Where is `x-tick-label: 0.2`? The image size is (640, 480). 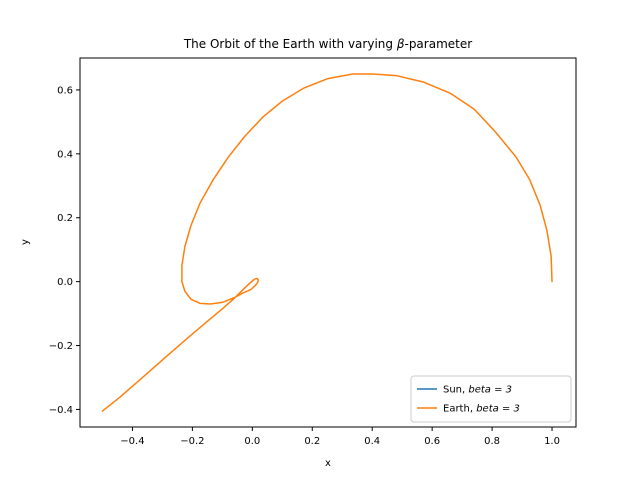
x-tick-label: 0.2 is located at coordinates (312, 441).